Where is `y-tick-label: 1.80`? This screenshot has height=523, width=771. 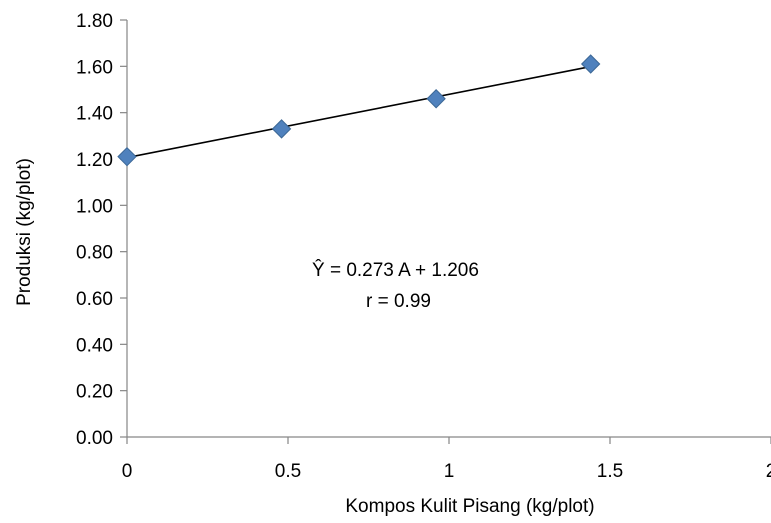 y-tick-label: 1.80 is located at coordinates (94, 21).